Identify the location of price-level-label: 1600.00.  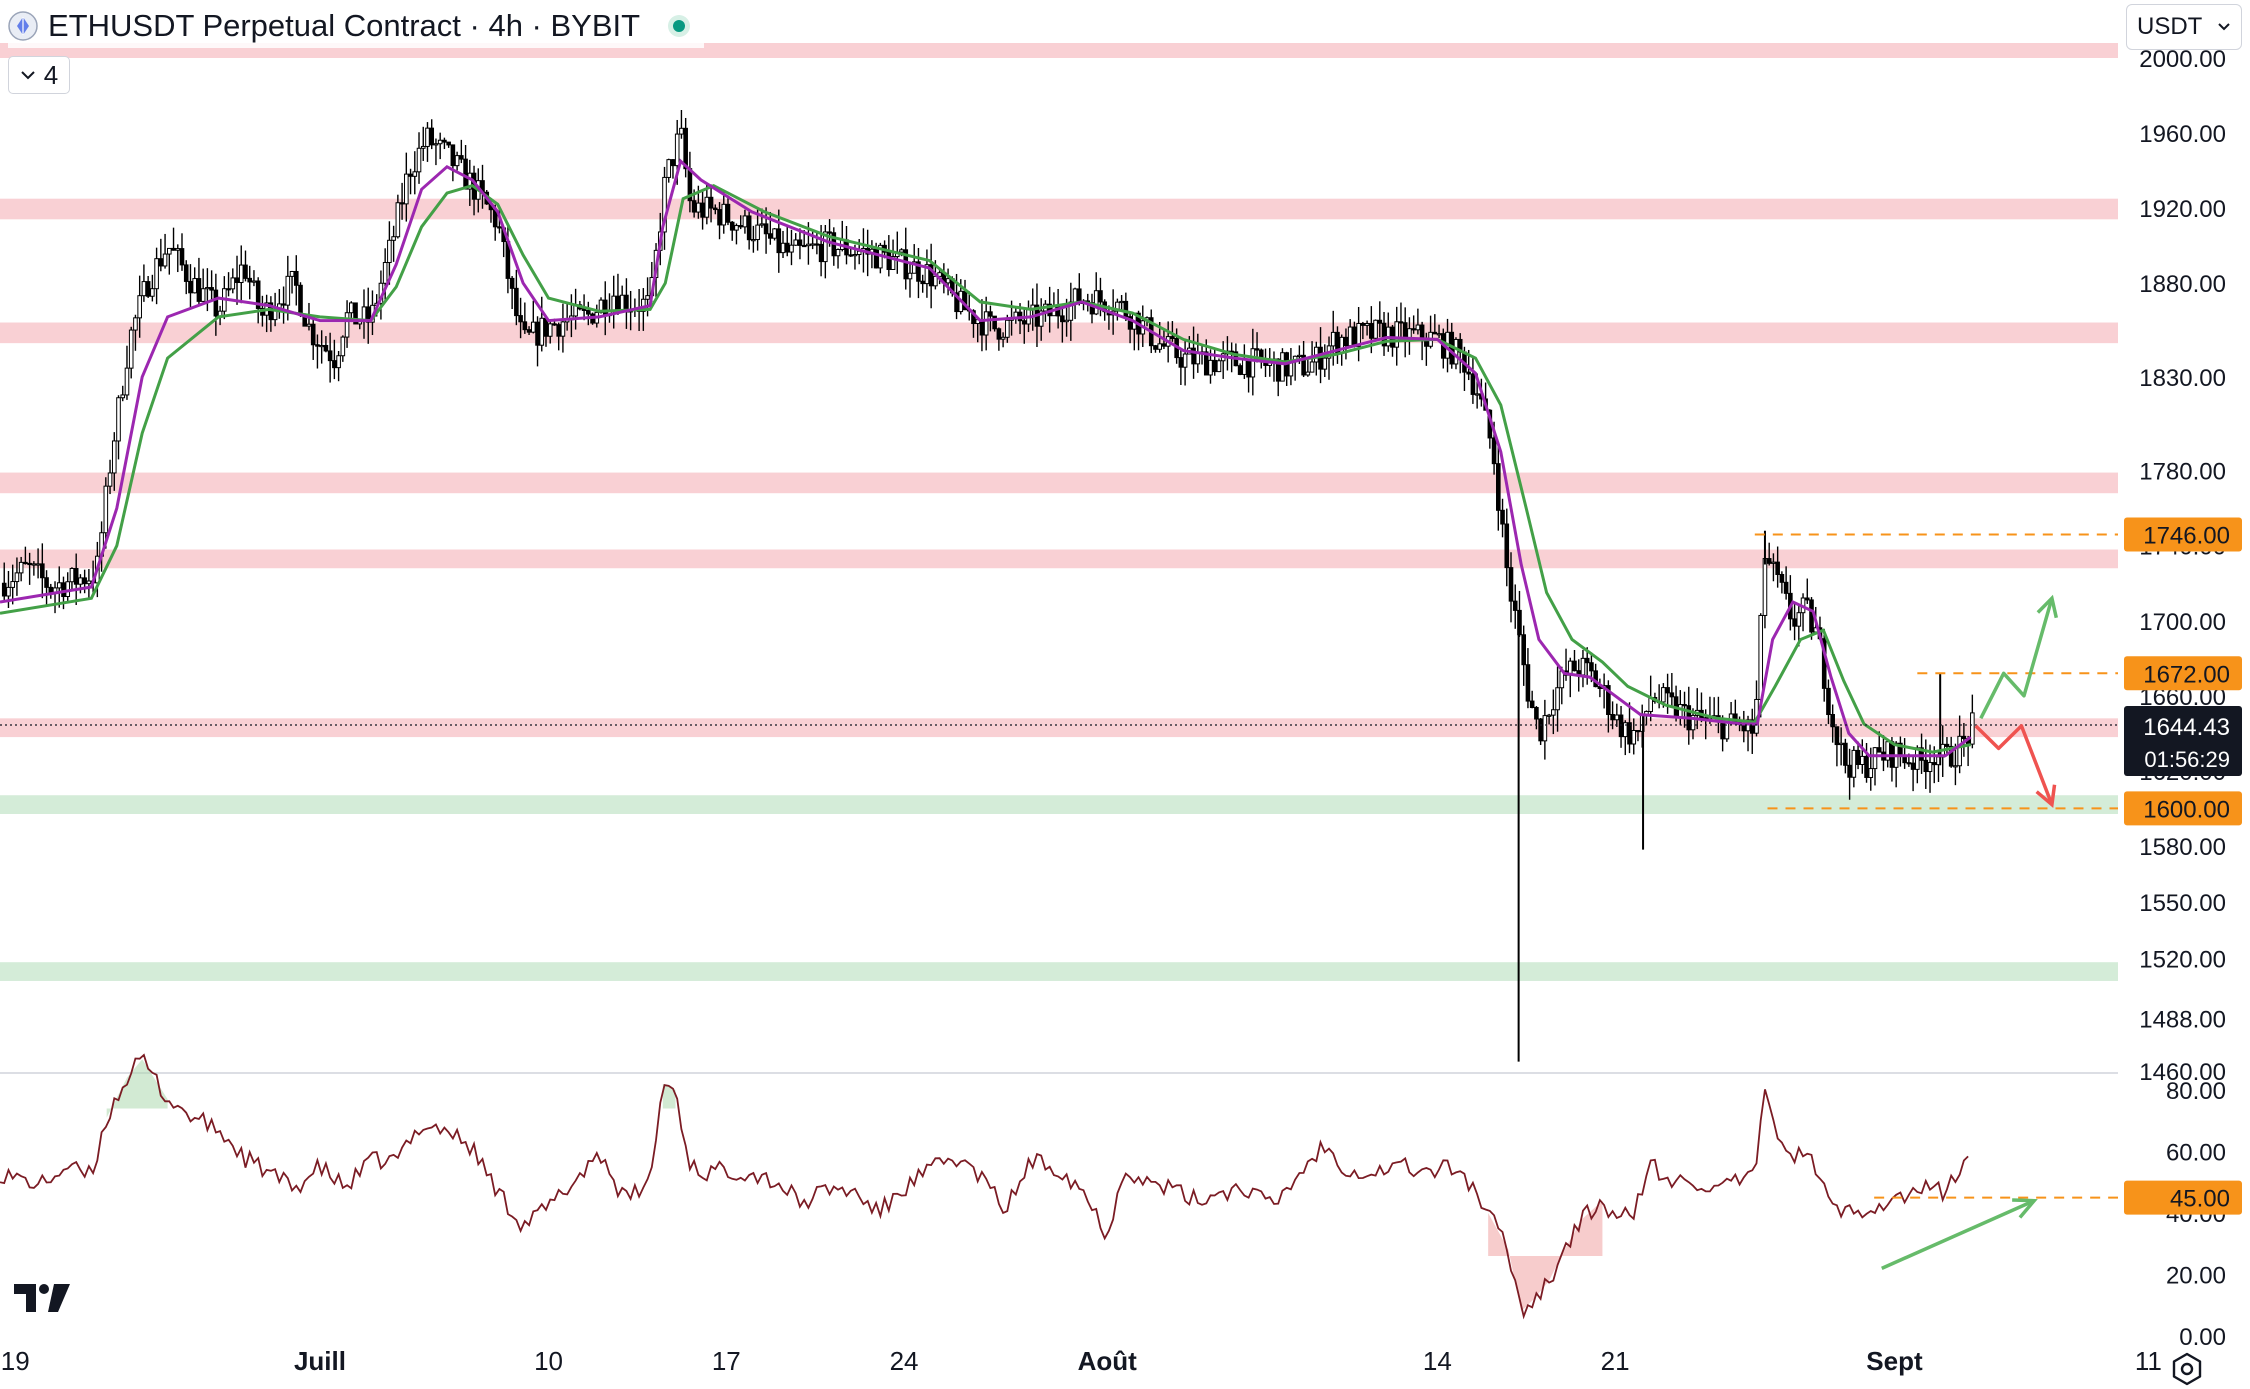
(2183, 808).